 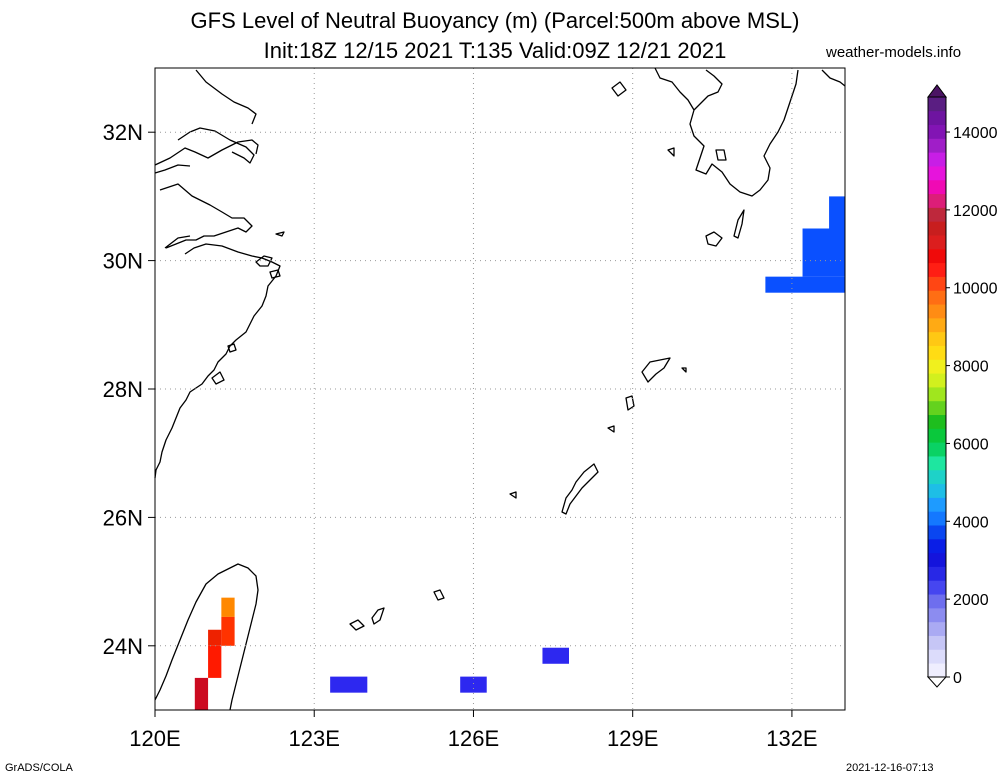 What do you see at coordinates (975, 211) in the screenshot?
I see `colorbar-label: 12000` at bounding box center [975, 211].